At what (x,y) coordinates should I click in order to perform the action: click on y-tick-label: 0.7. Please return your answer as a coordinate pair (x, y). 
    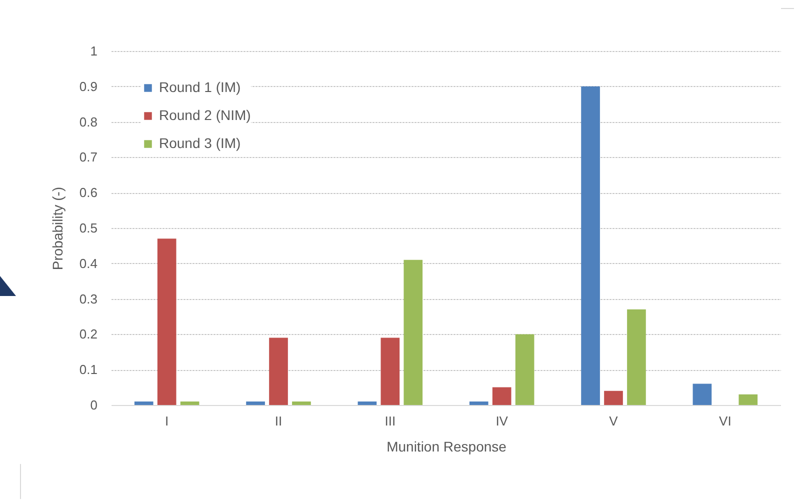
    Looking at the image, I should click on (88, 157).